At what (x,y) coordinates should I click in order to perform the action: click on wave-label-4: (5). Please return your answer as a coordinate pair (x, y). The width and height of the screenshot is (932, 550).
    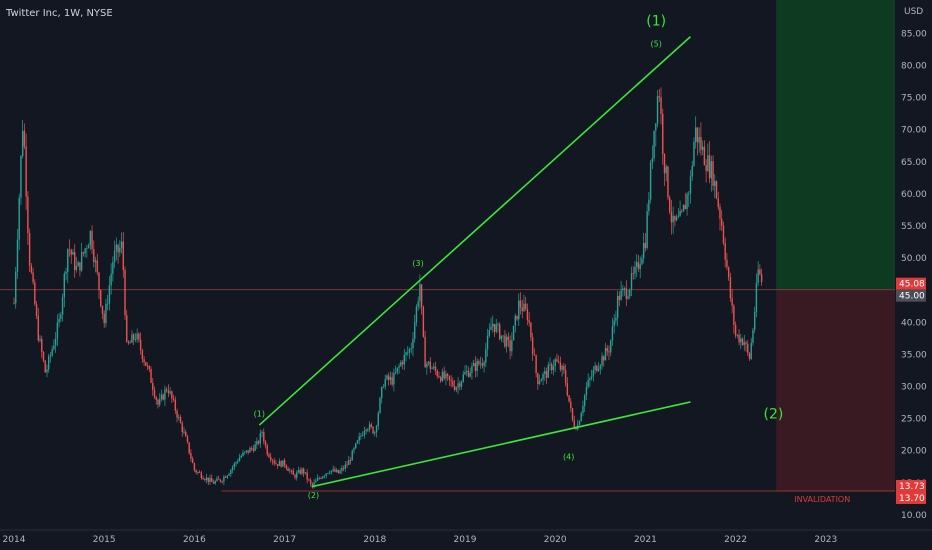
    Looking at the image, I should click on (656, 43).